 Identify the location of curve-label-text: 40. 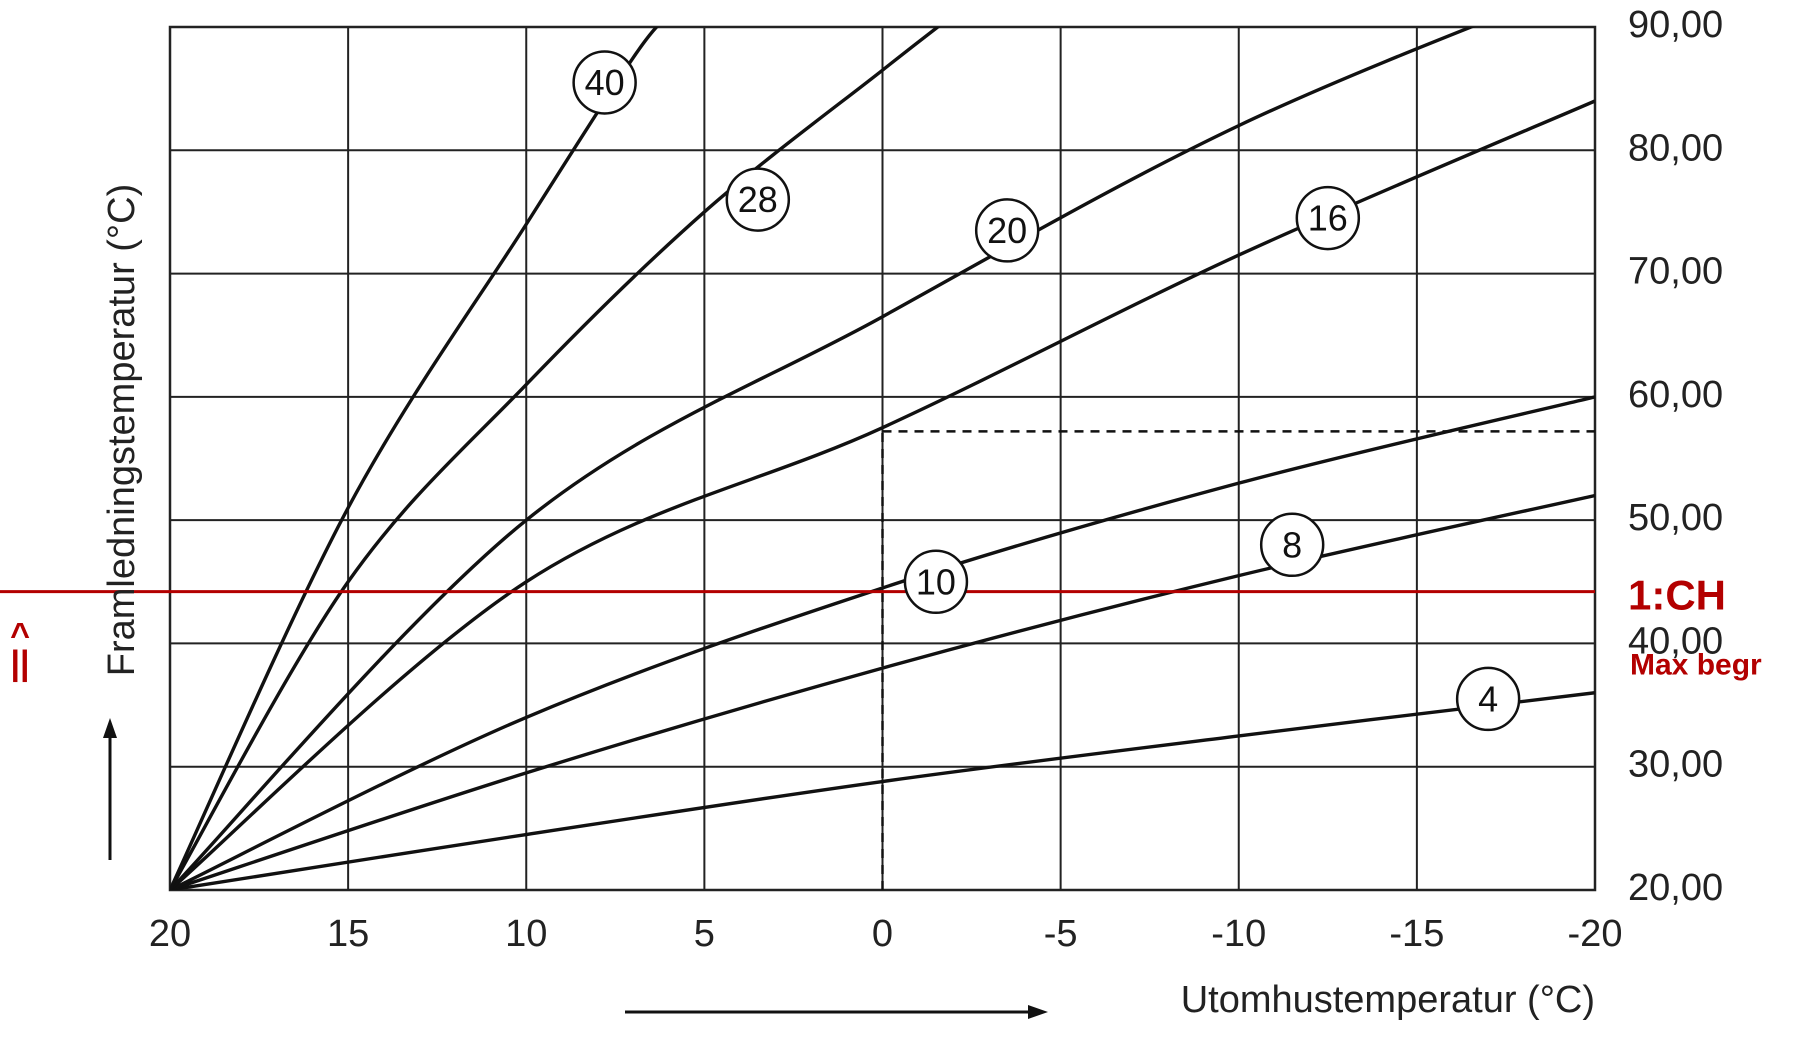
(605, 82).